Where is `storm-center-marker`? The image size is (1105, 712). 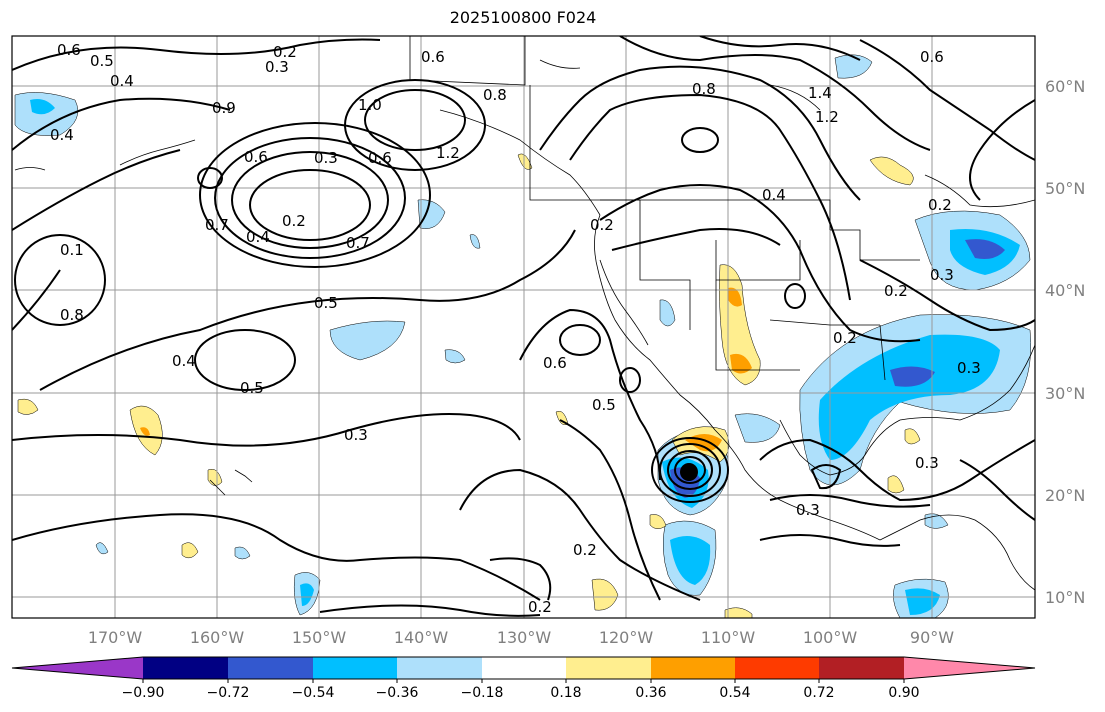
storm-center-marker is located at coordinates (689, 472).